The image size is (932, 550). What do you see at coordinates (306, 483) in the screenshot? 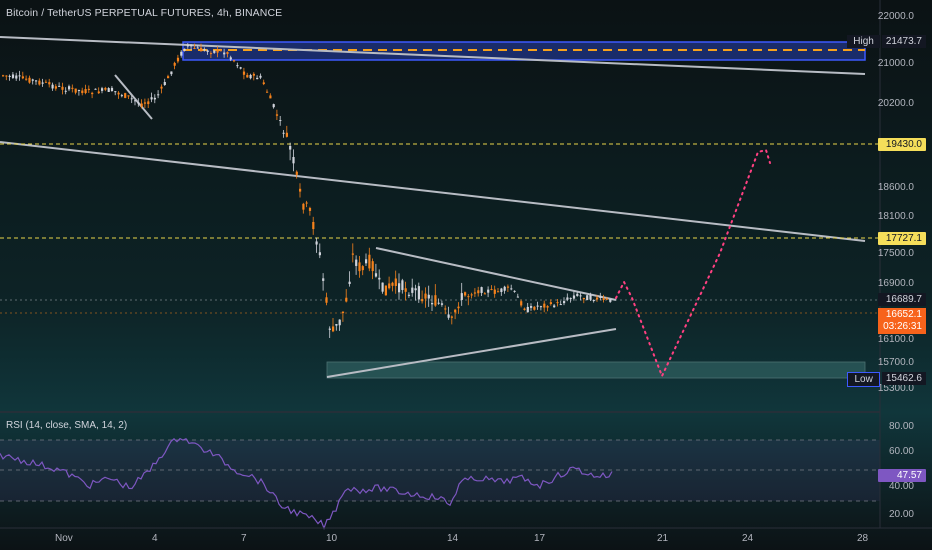
I see `rsi-line` at bounding box center [306, 483].